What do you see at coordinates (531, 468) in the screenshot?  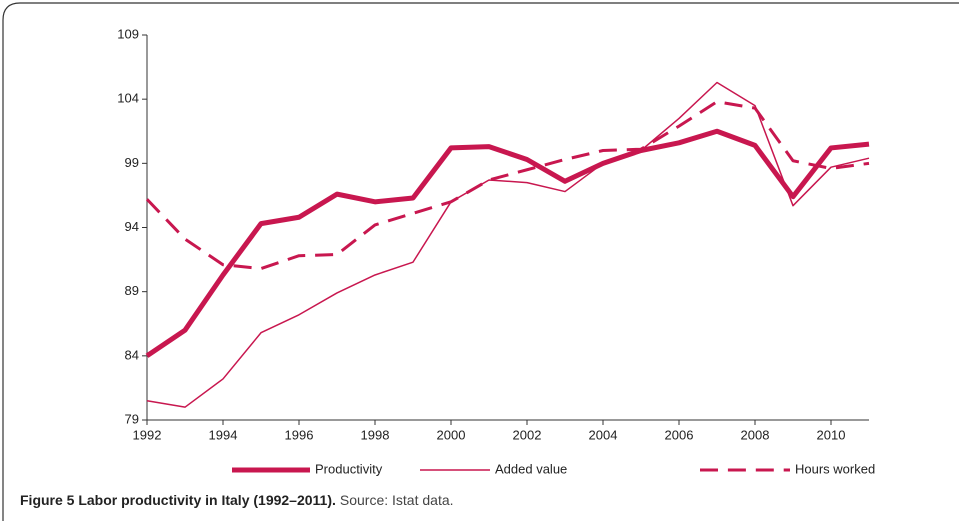 I see `legend-label: Added value` at bounding box center [531, 468].